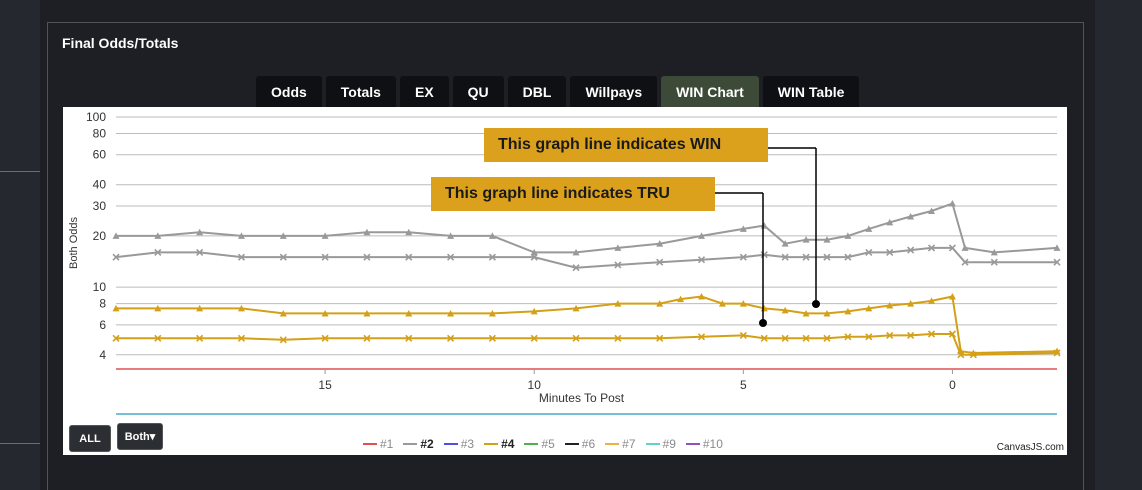 The width and height of the screenshot is (1142, 490). Describe the element at coordinates (140, 436) in the screenshot. I see `both-dropdown: Both▾` at that location.